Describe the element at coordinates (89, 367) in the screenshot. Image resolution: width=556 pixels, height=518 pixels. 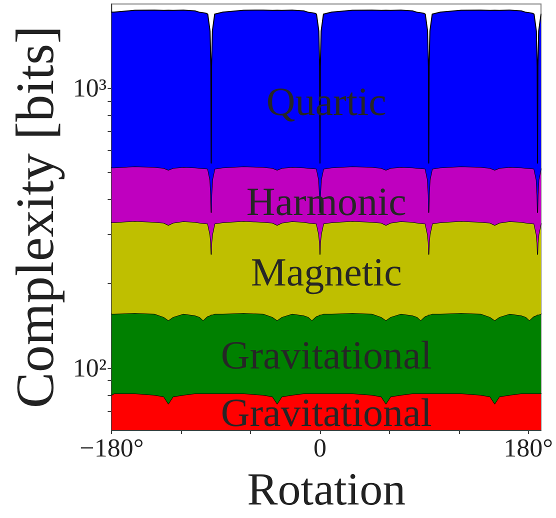
I see `y-tick-label: 10²` at that location.